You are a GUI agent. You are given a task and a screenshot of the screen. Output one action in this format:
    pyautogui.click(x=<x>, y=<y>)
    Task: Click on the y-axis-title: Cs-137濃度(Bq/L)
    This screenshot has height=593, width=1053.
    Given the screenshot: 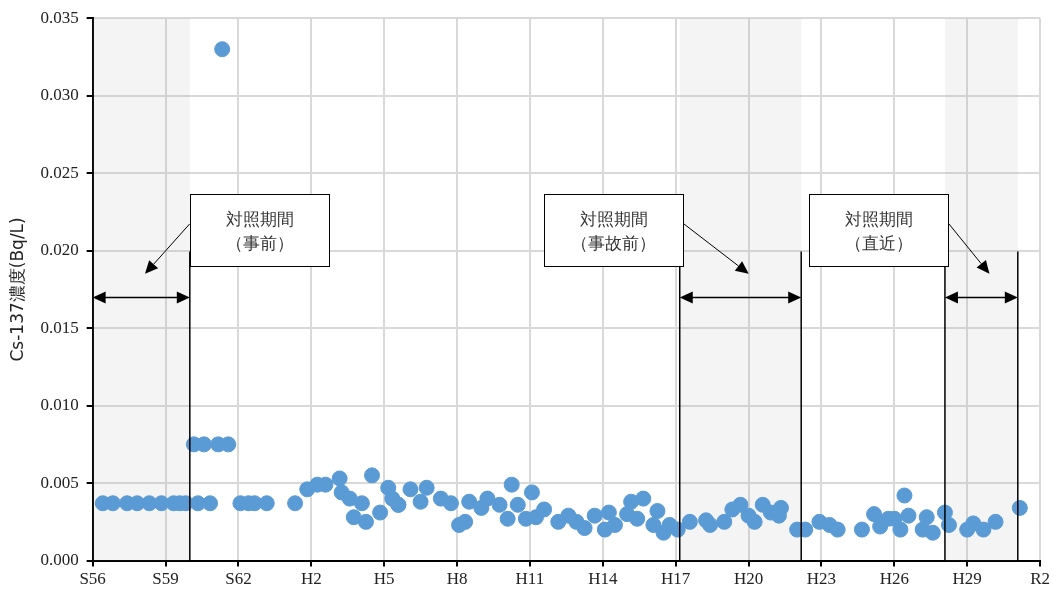 What is the action you would take?
    pyautogui.click(x=16, y=289)
    